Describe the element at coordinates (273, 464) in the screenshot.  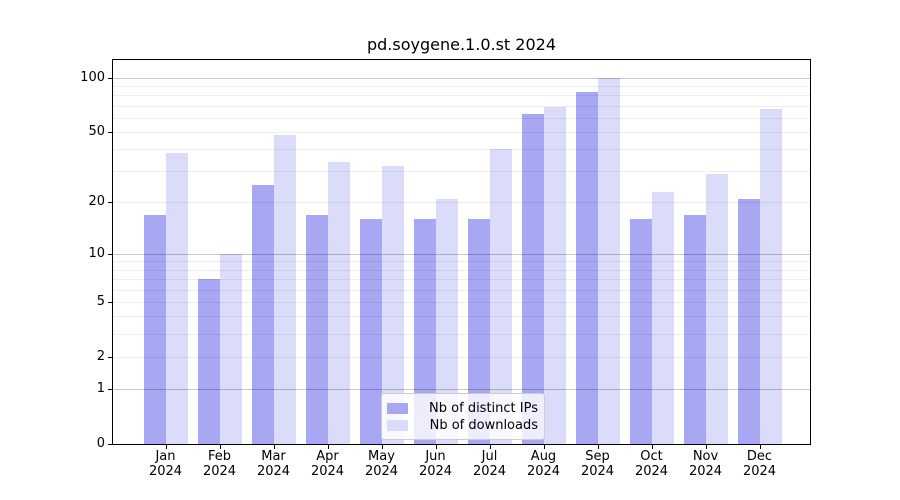
I see `x-tick-label-mar: Mar 2024` at that location.